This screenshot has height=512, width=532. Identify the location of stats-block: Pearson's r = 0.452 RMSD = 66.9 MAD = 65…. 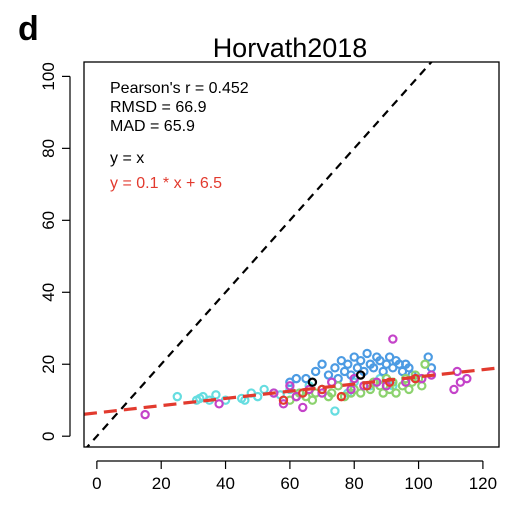
(179, 136).